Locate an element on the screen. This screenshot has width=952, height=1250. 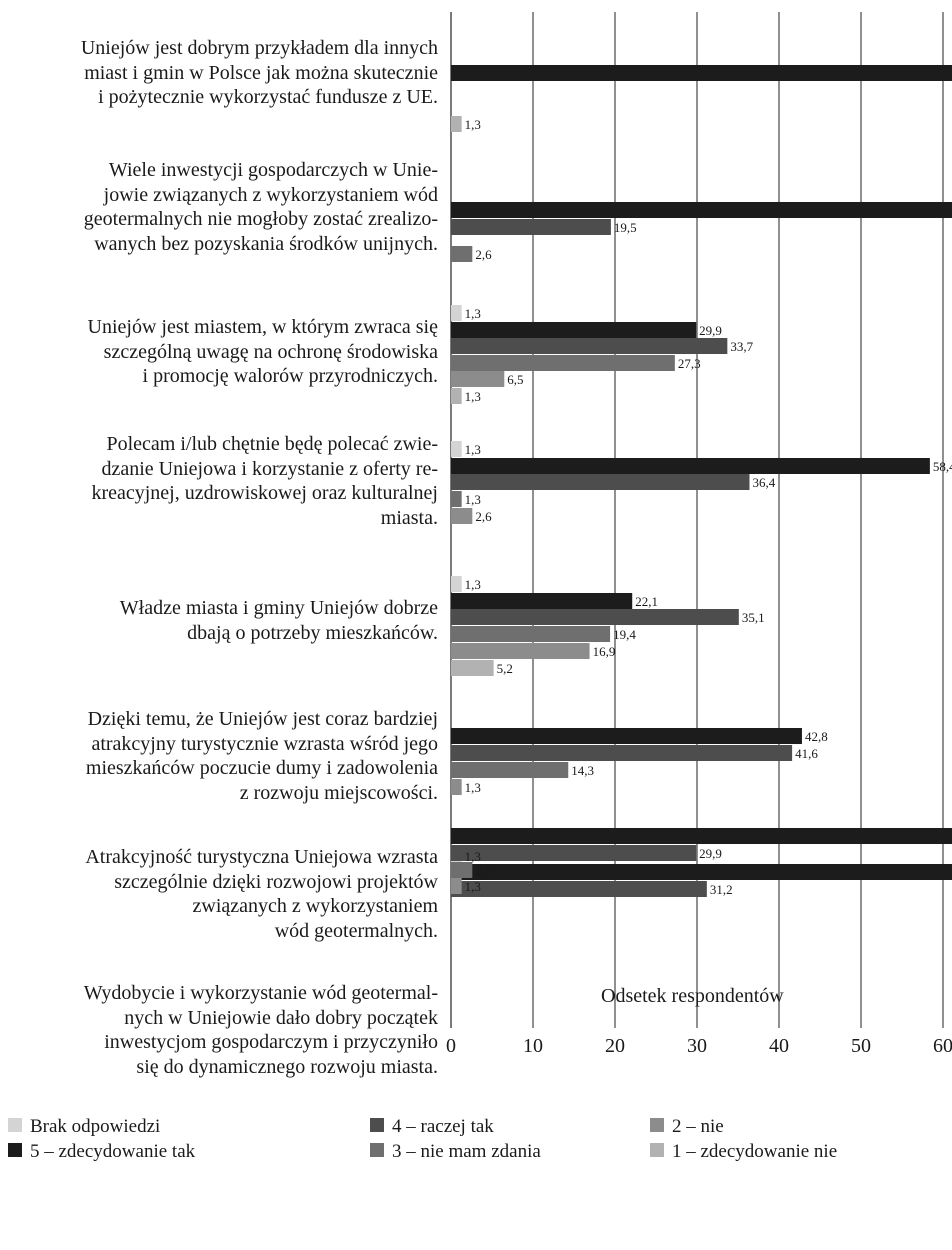
category-label-line: związanych z wykorzystaniem is located at coordinates (315, 906).